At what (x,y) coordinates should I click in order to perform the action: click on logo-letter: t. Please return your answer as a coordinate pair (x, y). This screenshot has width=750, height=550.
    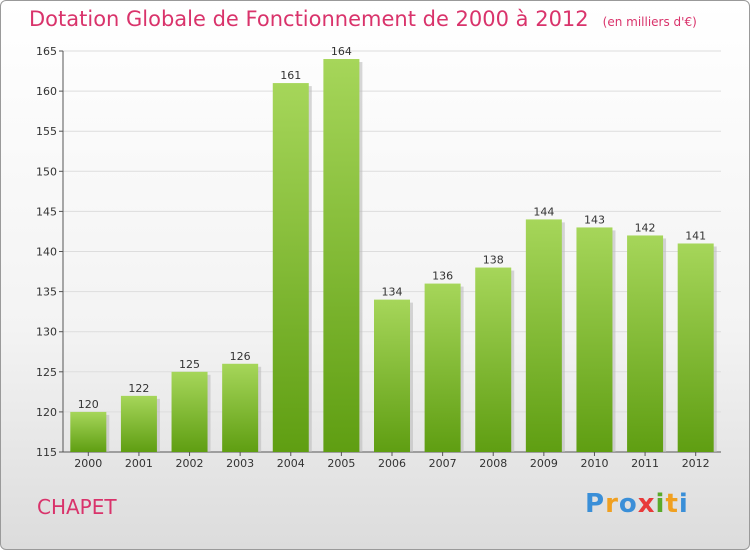
    Looking at the image, I should click on (672, 504).